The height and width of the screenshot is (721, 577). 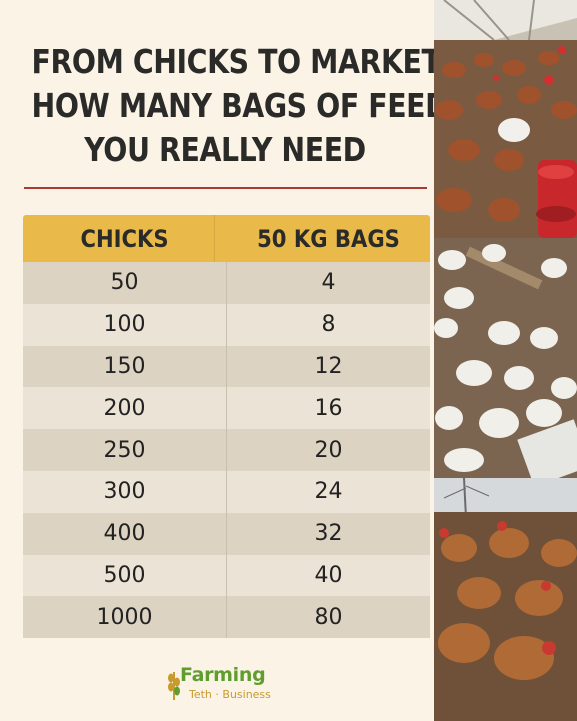 What do you see at coordinates (174, 686) in the screenshot?
I see `wheat-icon` at bounding box center [174, 686].